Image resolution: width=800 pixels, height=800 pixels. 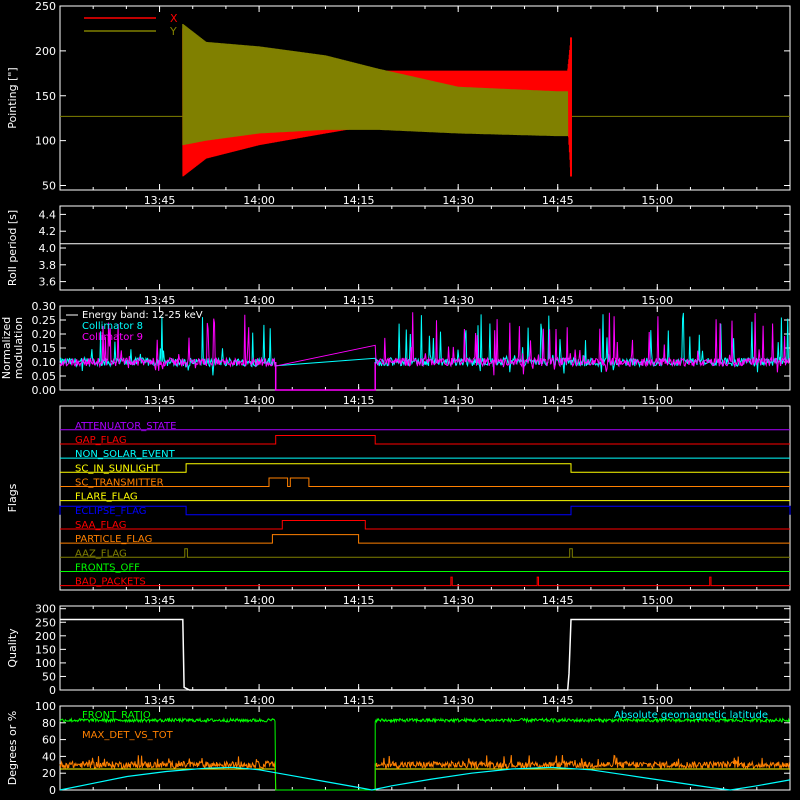 I want to click on y-tick-label: 300, so click(x=45, y=609).